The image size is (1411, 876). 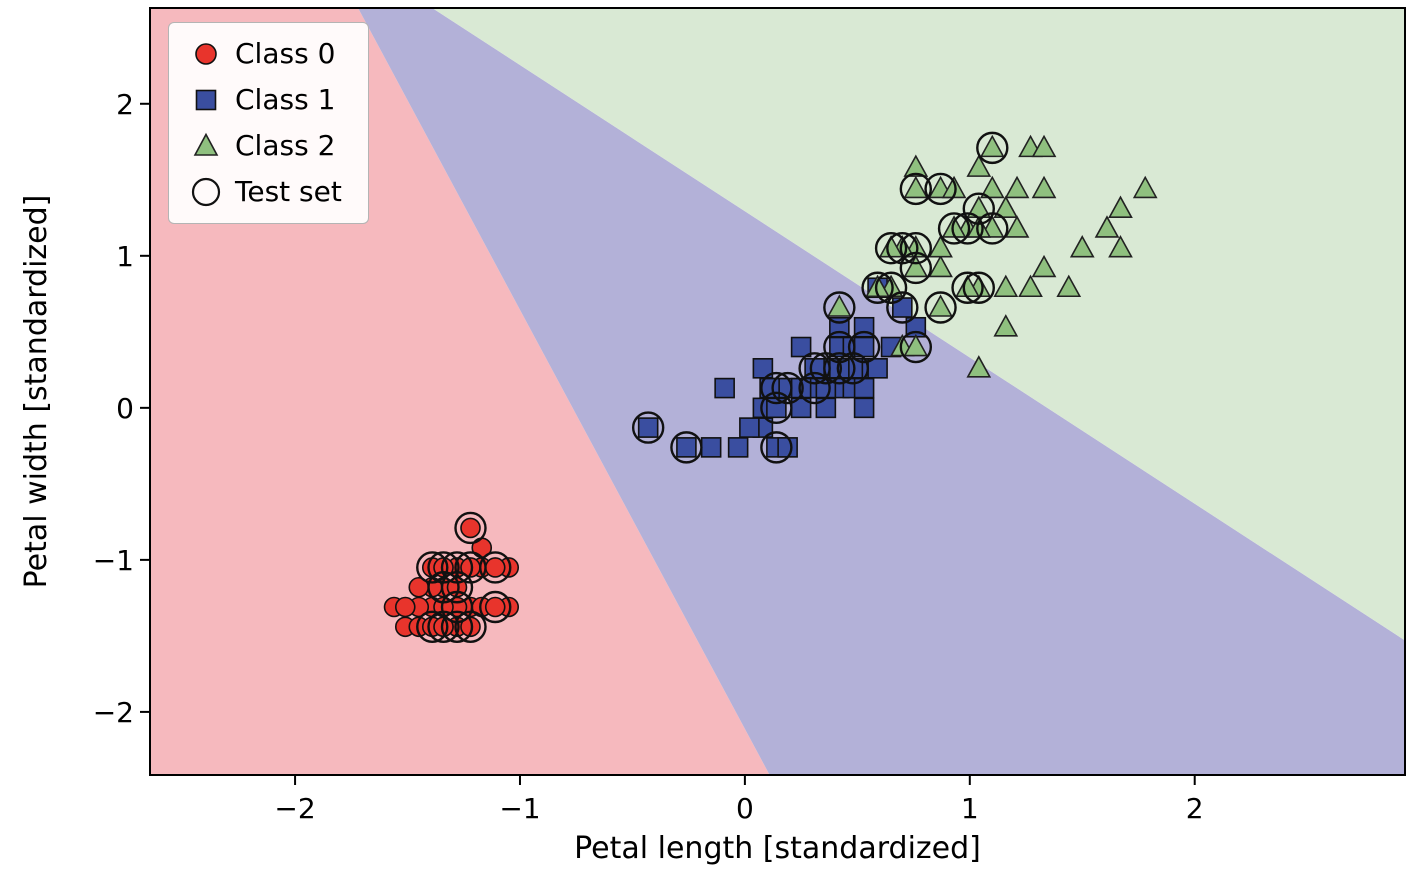 I want to click on legend-item-class-1: Class 1, so click(x=262, y=100).